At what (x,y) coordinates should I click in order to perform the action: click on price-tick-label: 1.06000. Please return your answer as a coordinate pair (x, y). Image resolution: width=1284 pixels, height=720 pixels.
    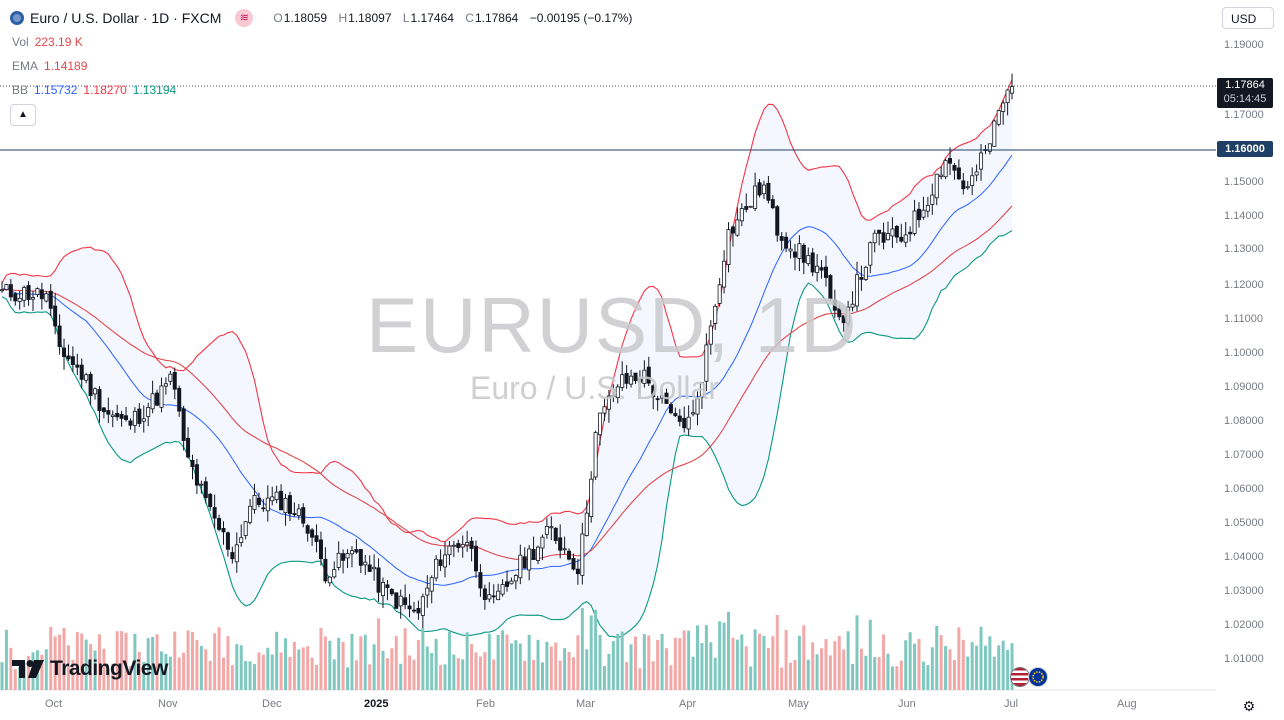
    Looking at the image, I should click on (1244, 489).